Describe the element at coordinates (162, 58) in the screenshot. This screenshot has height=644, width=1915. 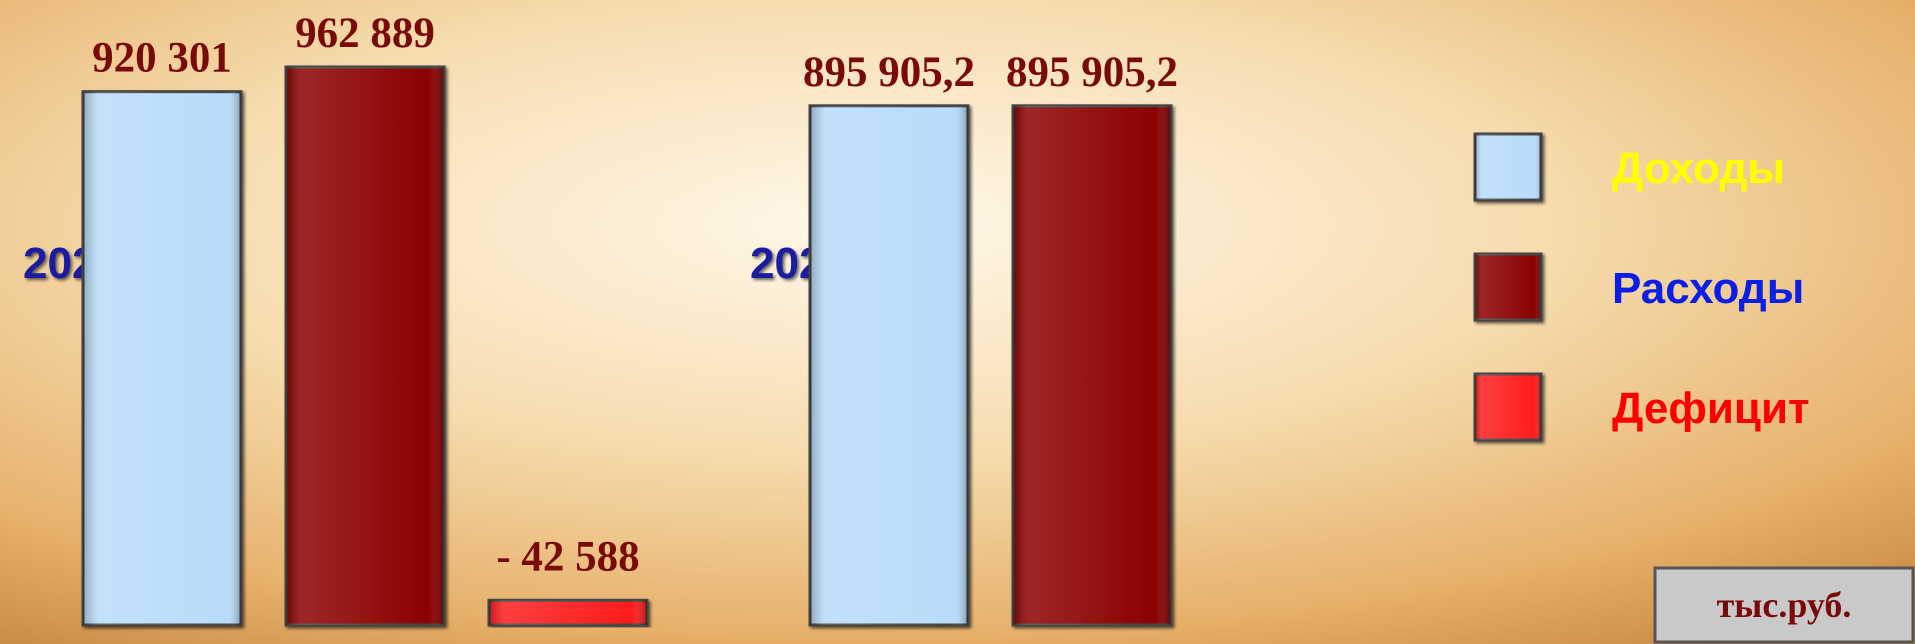
I see `value-label: 920 301` at that location.